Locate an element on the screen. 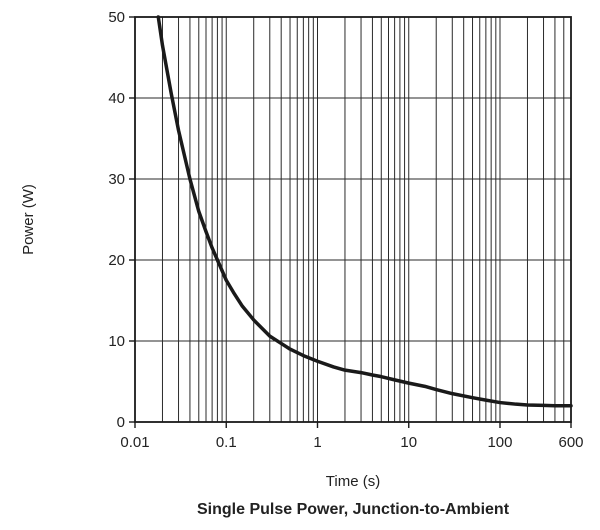  chart-title: Single Pulse Power, Junction-to-Ambient is located at coordinates (353, 509).